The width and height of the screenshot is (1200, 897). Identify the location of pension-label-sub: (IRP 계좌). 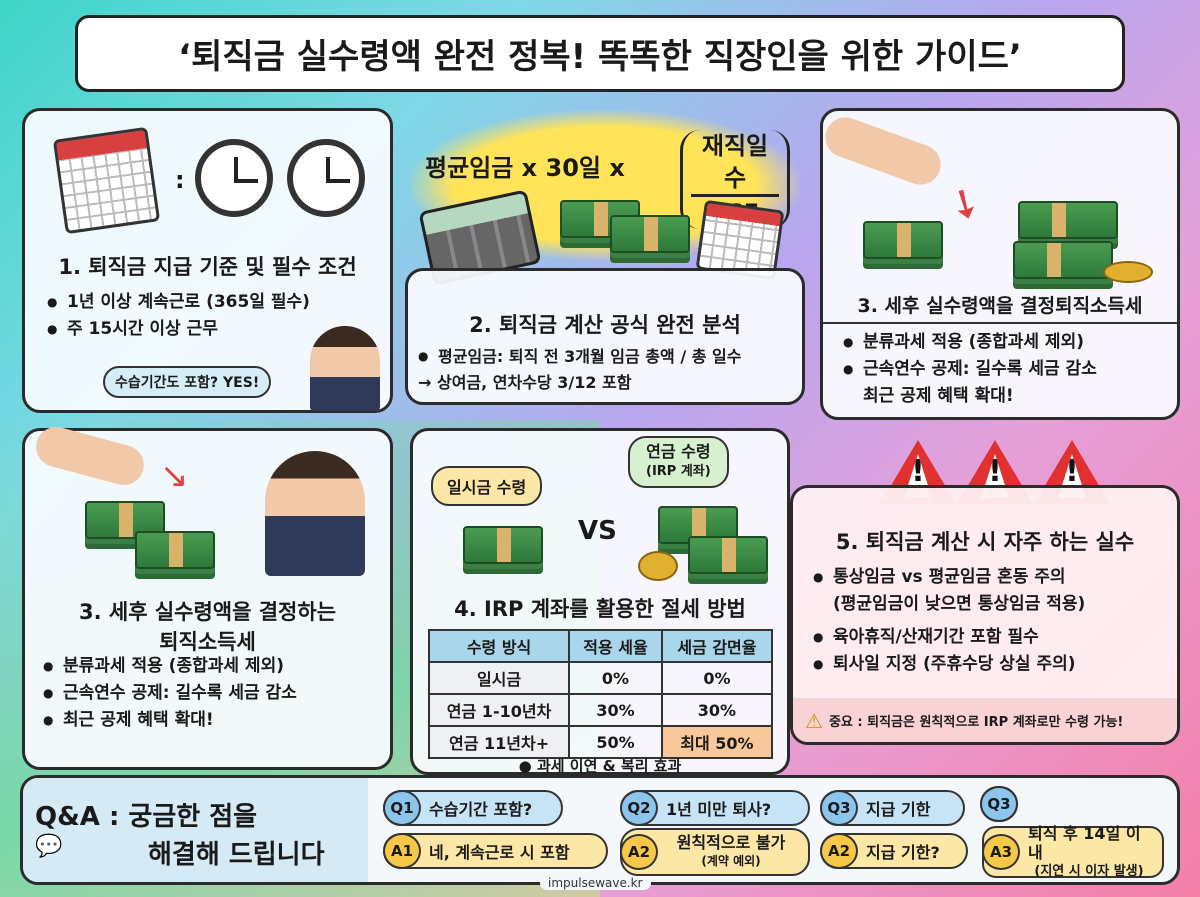
(678, 471).